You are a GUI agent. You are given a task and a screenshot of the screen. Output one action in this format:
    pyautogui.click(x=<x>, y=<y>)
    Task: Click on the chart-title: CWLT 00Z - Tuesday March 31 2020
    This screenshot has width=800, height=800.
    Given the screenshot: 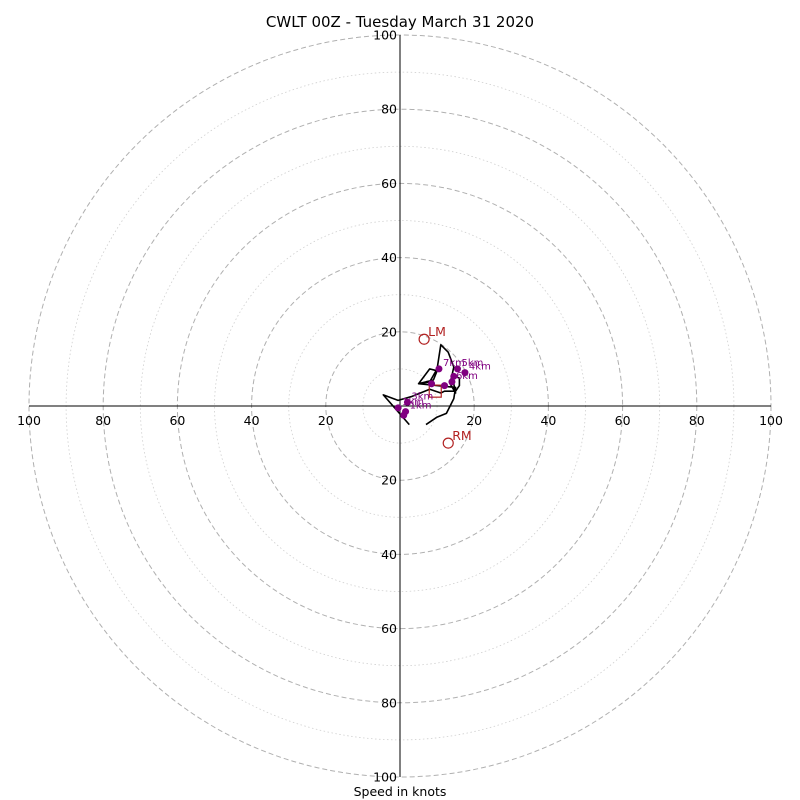 What is the action you would take?
    pyautogui.click(x=400, y=22)
    